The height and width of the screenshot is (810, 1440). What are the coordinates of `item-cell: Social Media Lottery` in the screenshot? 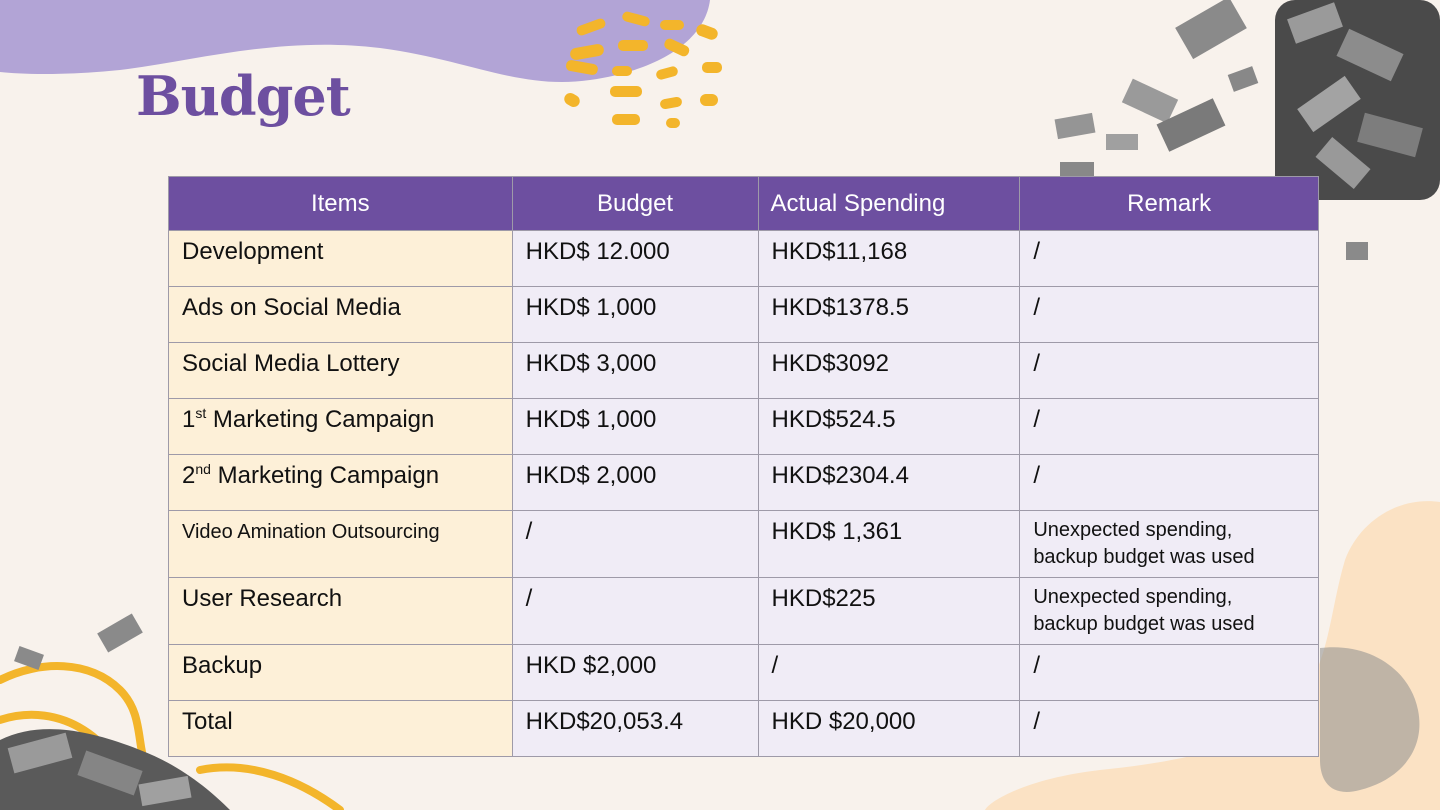 It's located at (340, 370).